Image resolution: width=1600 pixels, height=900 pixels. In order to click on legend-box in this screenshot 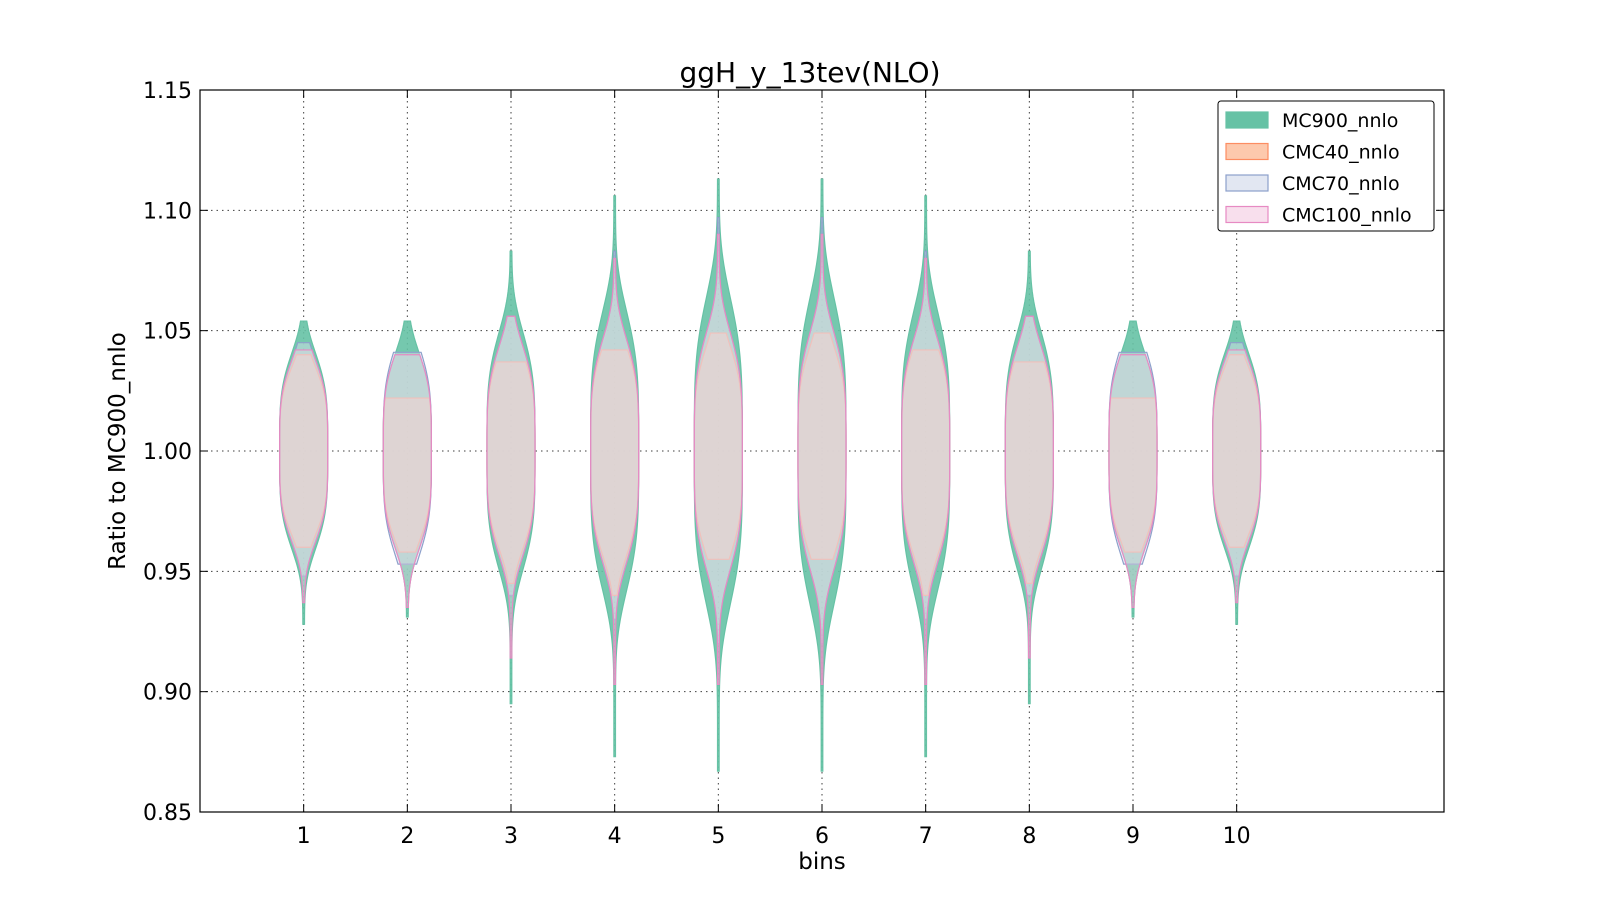, I will do `click(1326, 166)`.